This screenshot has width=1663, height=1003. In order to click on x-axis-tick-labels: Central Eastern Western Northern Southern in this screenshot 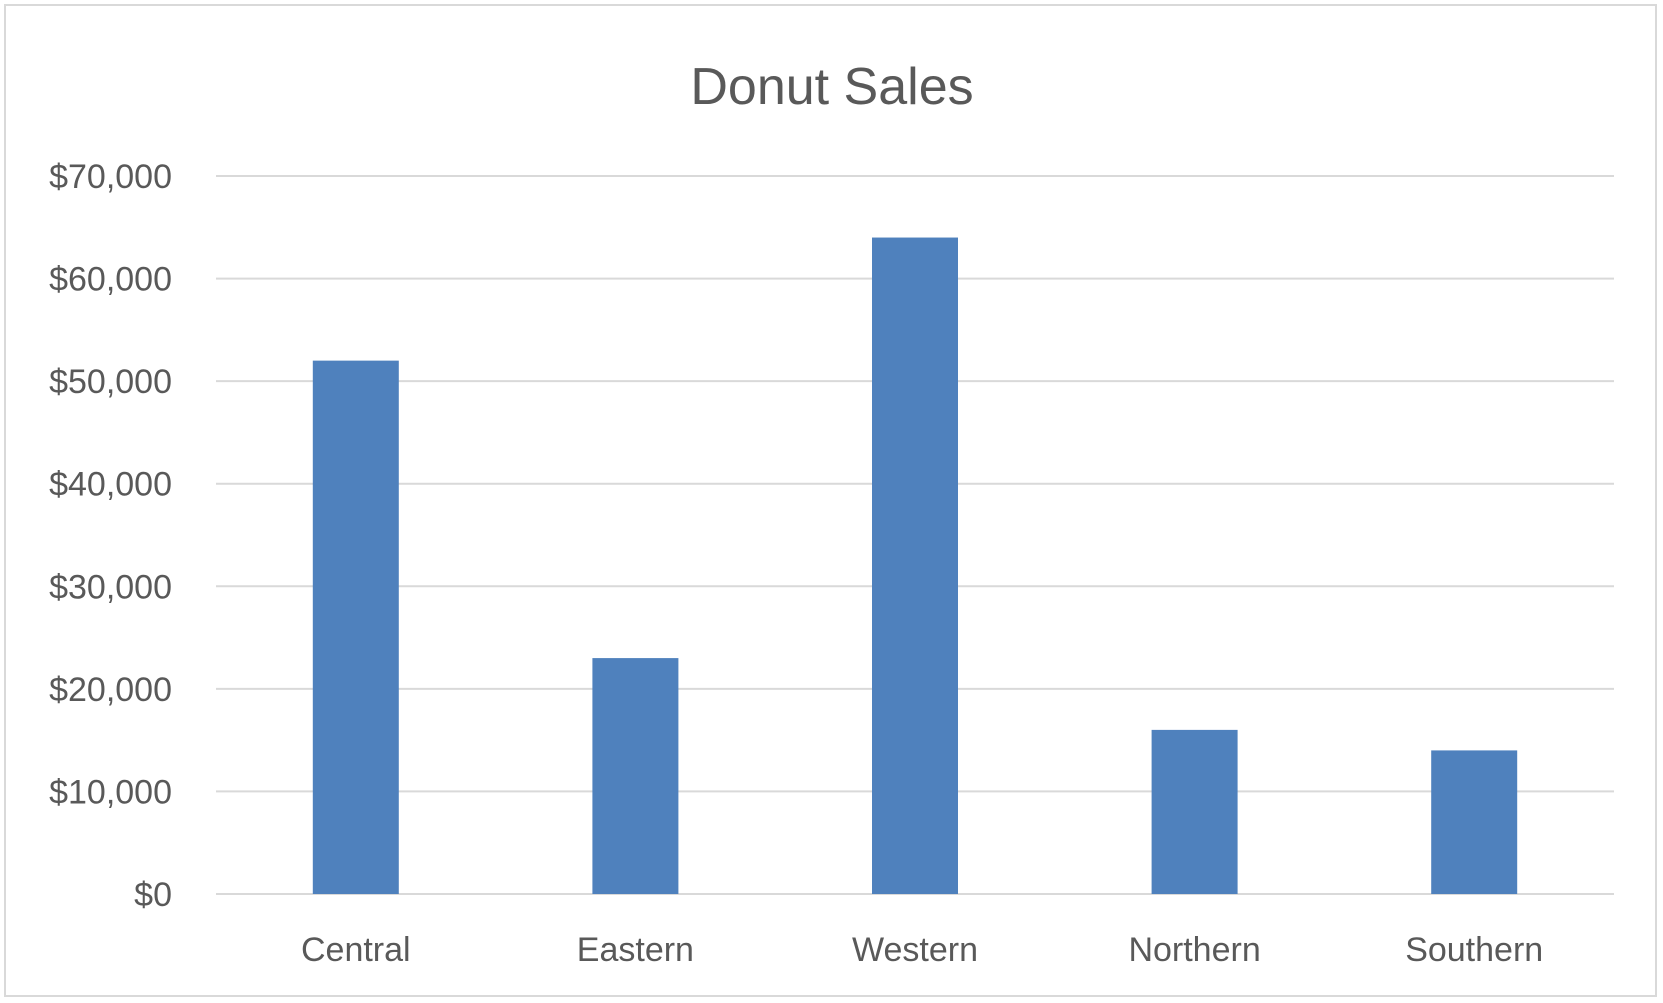, I will do `click(922, 950)`.